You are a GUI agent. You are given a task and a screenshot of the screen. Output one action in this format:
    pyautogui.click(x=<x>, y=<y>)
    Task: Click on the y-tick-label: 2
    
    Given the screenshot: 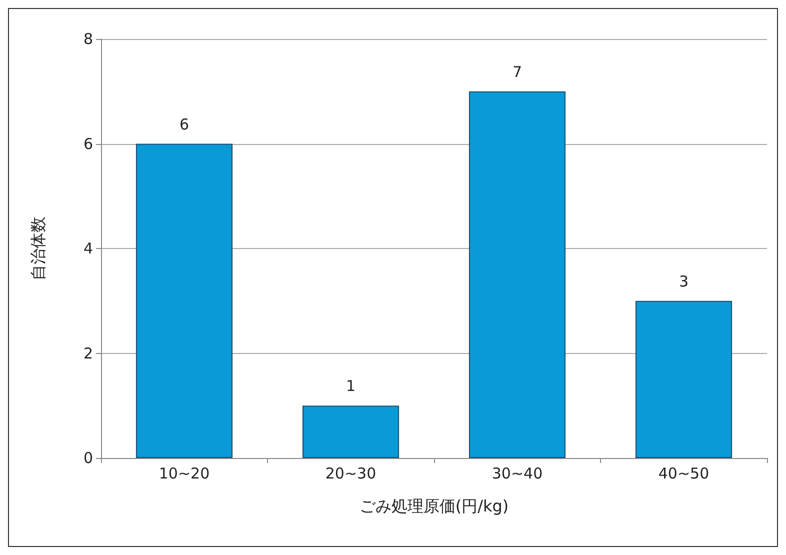 What is the action you would take?
    pyautogui.click(x=88, y=353)
    